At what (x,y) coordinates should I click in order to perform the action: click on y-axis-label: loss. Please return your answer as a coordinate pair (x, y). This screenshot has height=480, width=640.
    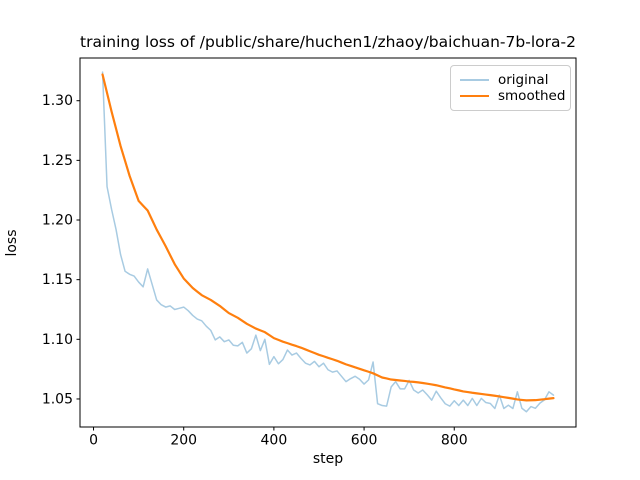
    Looking at the image, I should click on (12, 243).